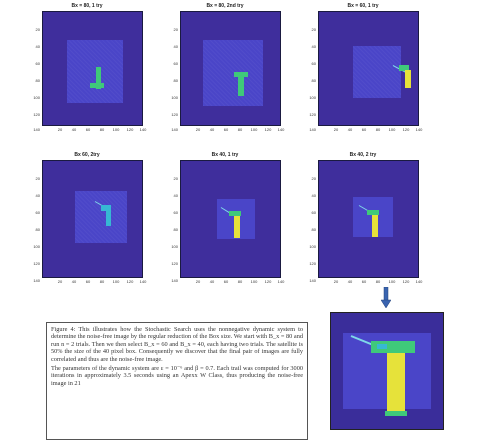 The width and height of the screenshot is (499, 445). I want to click on panel-title: Bx = 80, 1 try, so click(87, 6).